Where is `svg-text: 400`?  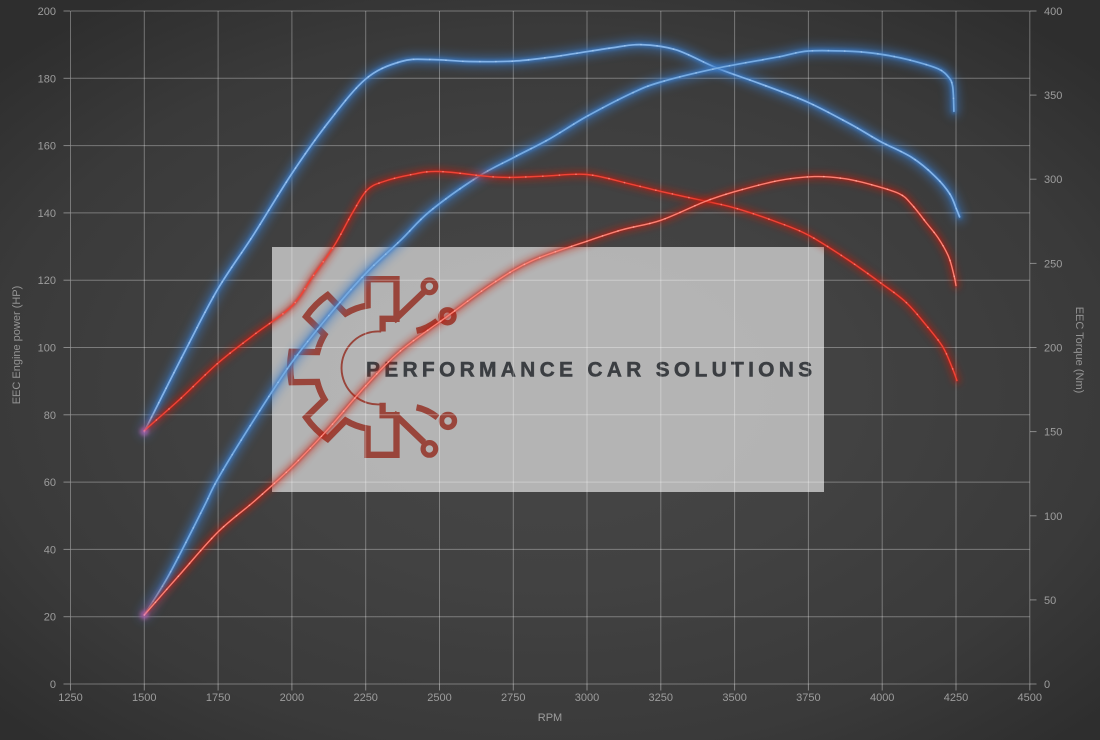 svg-text: 400 is located at coordinates (1053, 12).